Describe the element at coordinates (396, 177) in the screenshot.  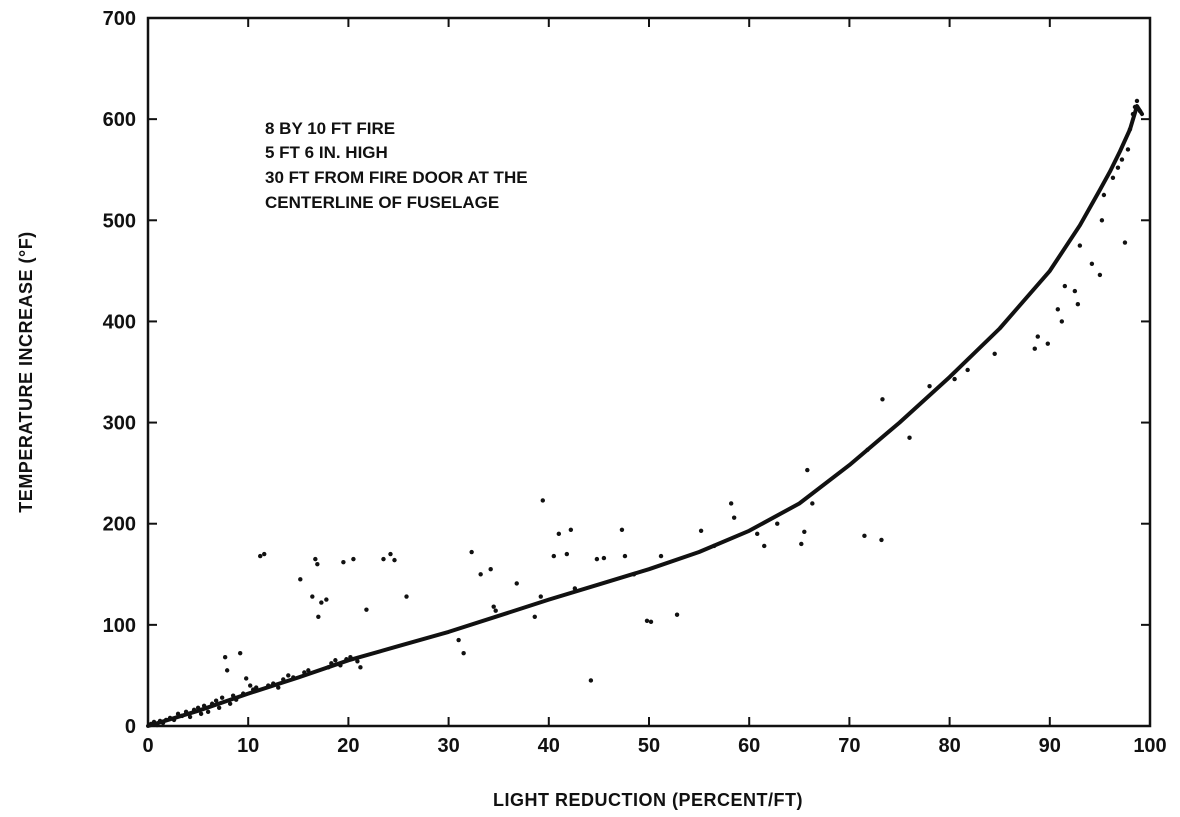
I see `annotation-line-3: 30 FT FROM FIRE DOOR AT THE` at that location.